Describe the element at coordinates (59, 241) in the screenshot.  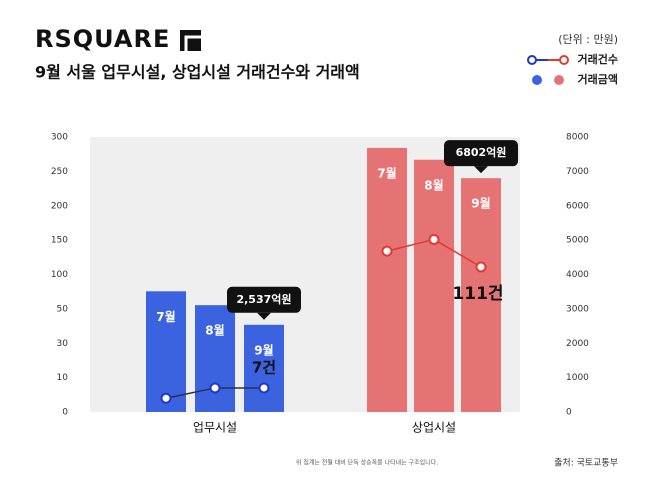
I see `y-tick-label: 150` at that location.